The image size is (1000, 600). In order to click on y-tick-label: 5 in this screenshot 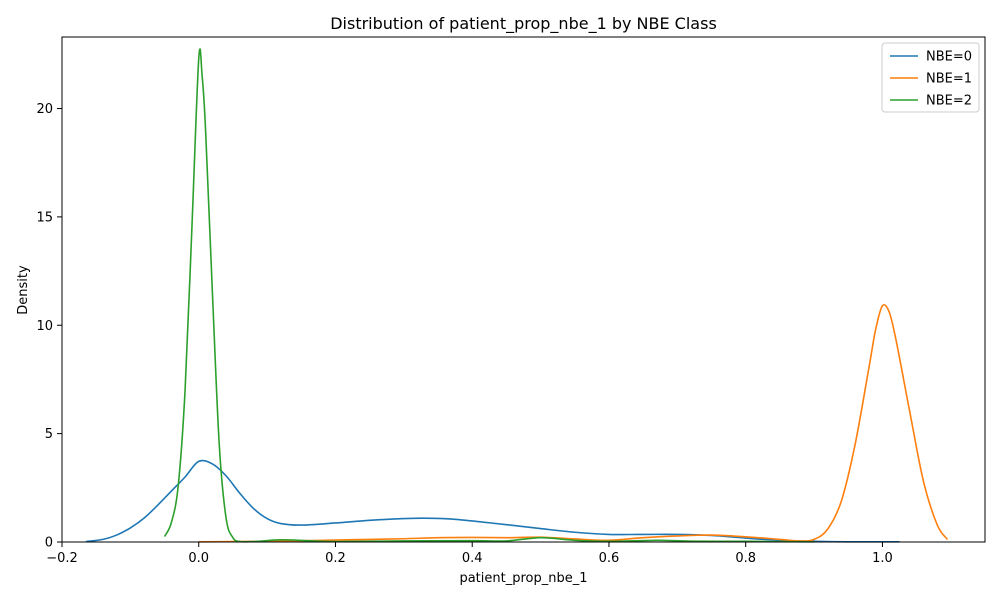, I will do `click(49, 434)`.